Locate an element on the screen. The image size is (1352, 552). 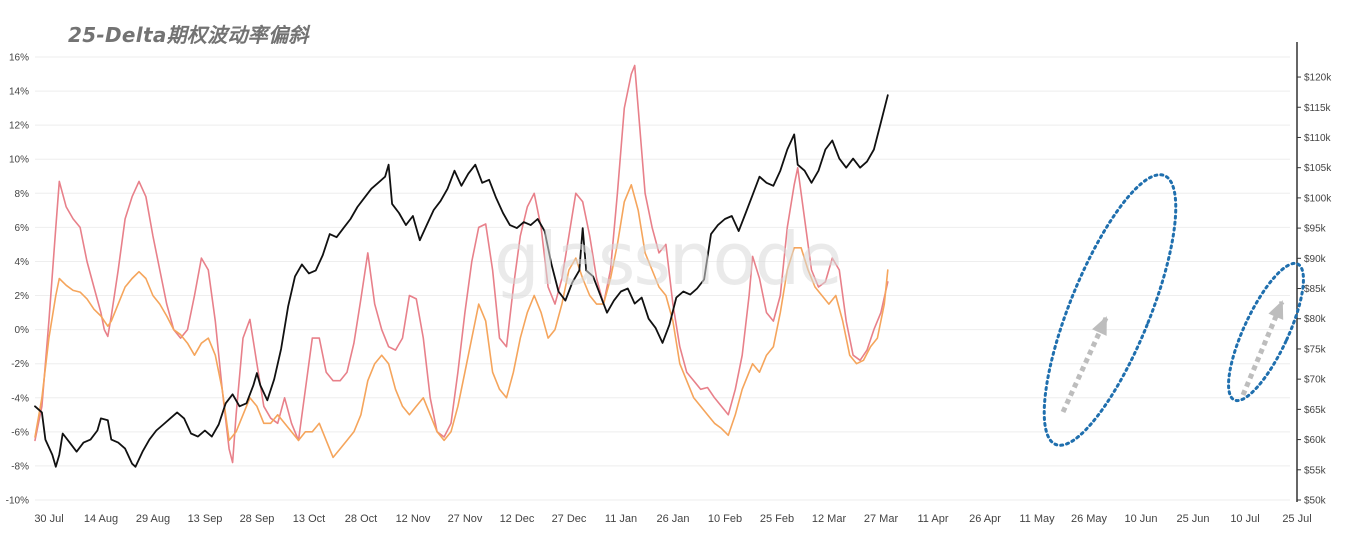
y-right-tick-label: $50k is located at coordinates (1315, 501).